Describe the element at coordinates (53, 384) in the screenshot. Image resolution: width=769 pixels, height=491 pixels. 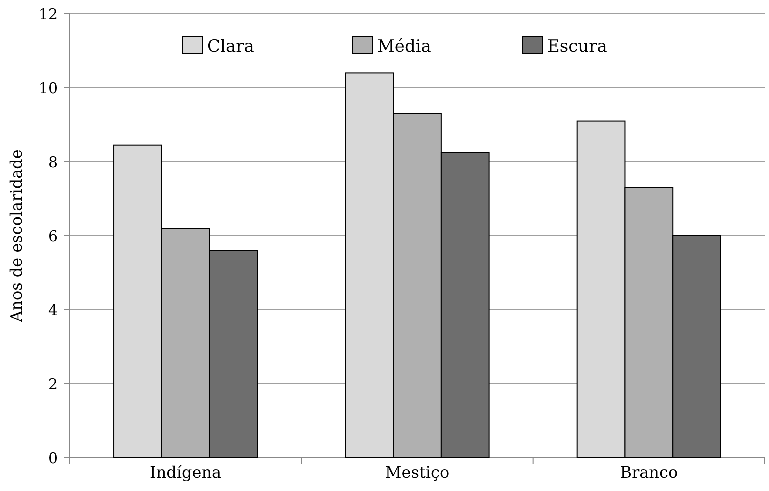
I see `y-tick-label: 2` at that location.